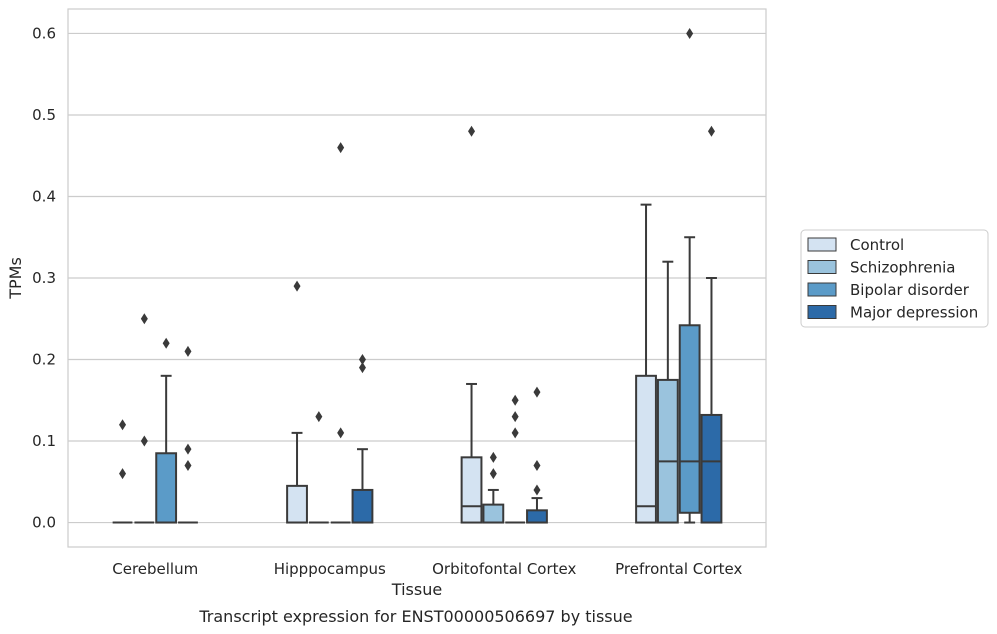 The image size is (997, 634). I want to click on legend-label: Bipolar disorder, so click(910, 290).